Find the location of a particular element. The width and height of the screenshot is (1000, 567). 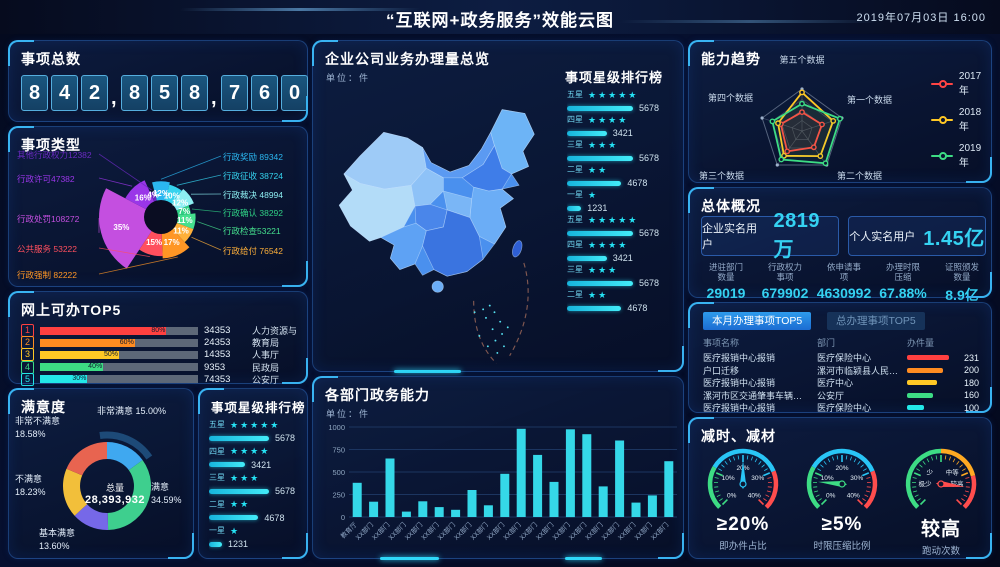

star-grade-label: 二星 is located at coordinates (217, 504).